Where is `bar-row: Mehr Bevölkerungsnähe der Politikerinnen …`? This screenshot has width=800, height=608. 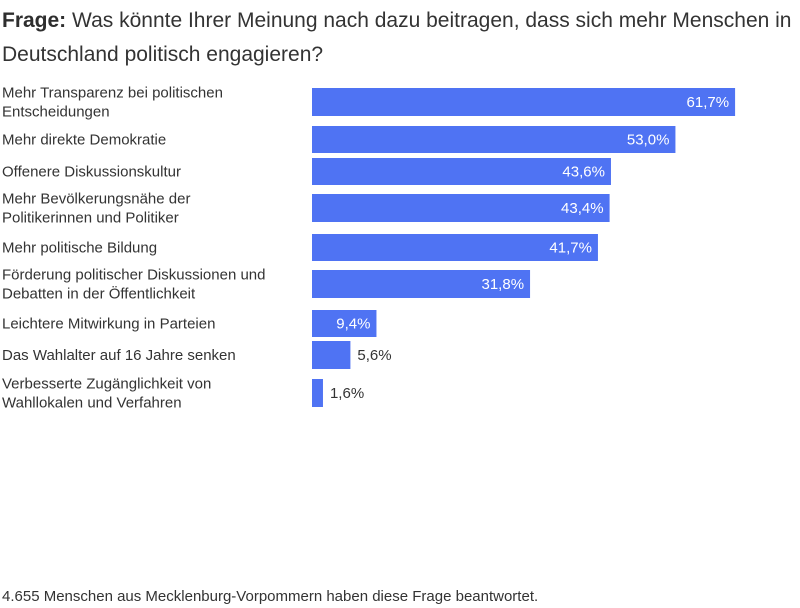
bar-row: Mehr Bevölkerungsnähe der Politikerinnen … is located at coordinates (306, 209).